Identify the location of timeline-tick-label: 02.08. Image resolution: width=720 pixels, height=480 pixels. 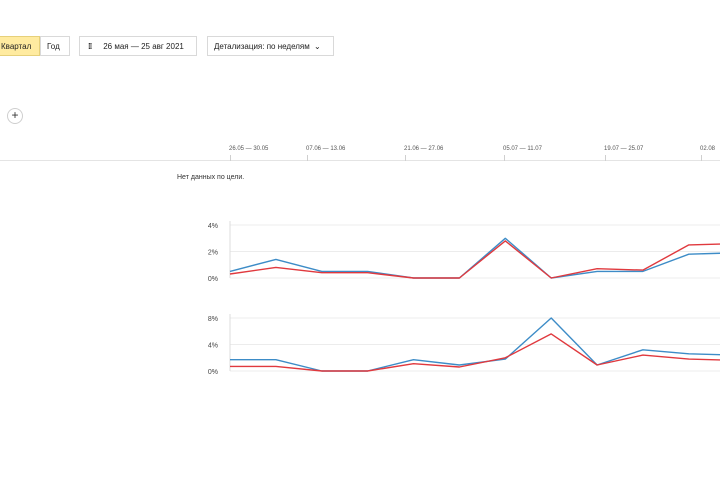
(708, 149).